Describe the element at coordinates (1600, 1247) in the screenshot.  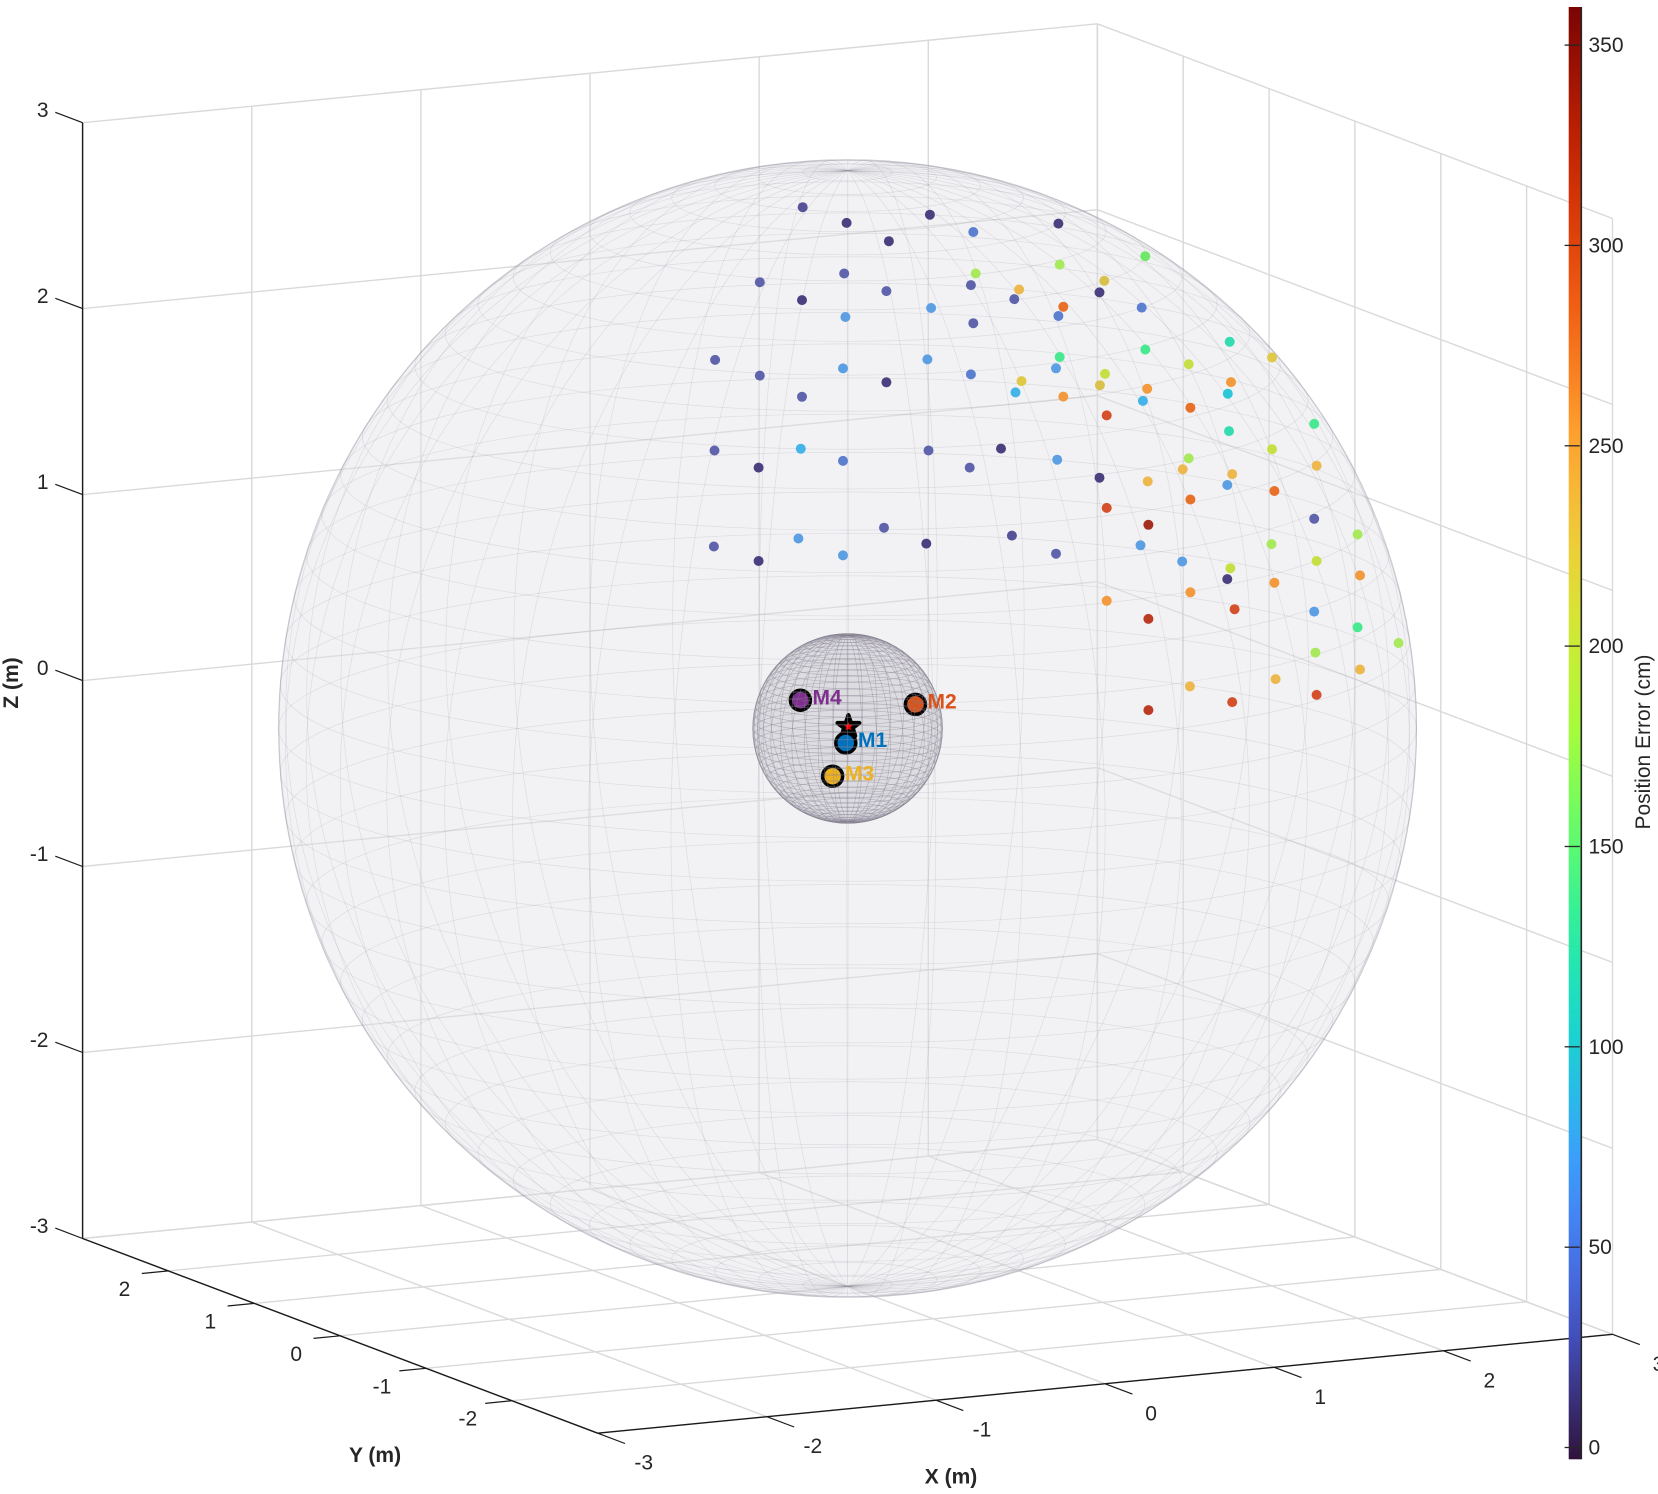
I see `svg-text: 50` at that location.